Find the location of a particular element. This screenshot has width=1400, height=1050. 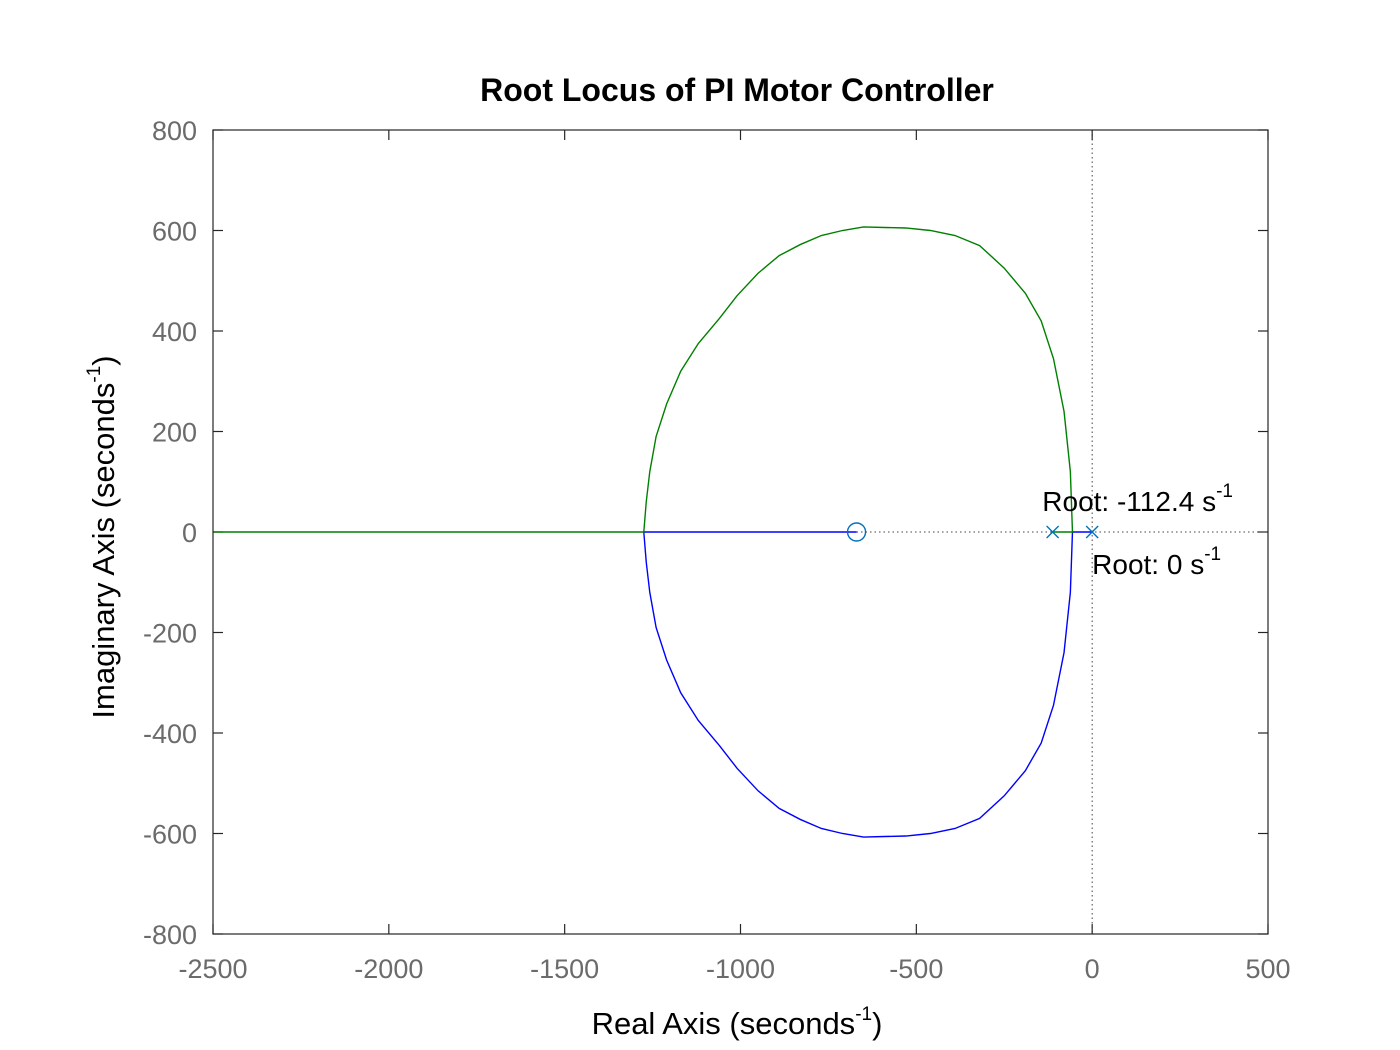

x-tick-label: -2500 is located at coordinates (212, 969).